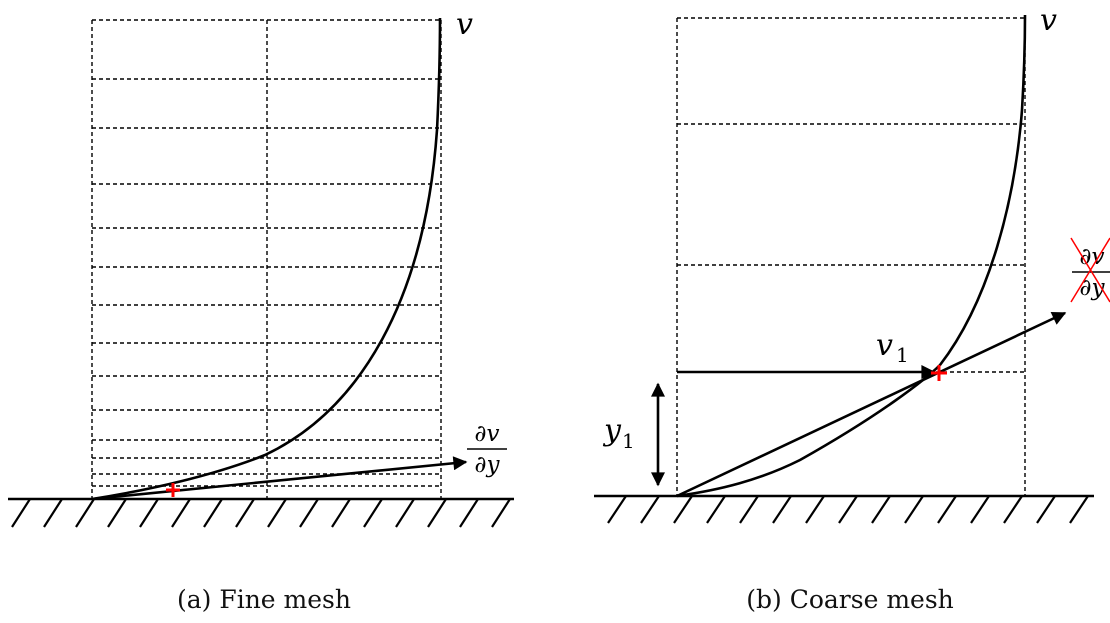 Image resolution: width=1110 pixels, height=623 pixels. I want to click on strike-out-cross, so click(1090, 270).